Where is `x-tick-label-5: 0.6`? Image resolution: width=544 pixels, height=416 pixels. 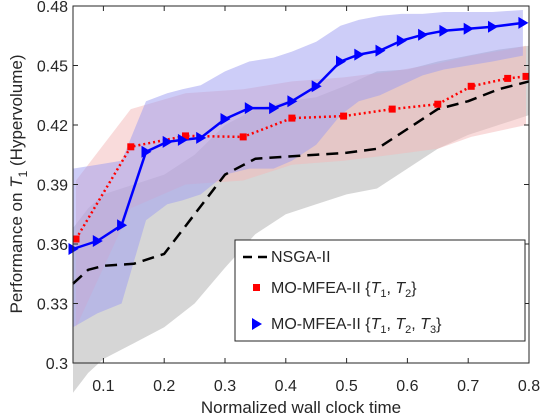 x-tick-label-5: 0.6 is located at coordinates (407, 386).